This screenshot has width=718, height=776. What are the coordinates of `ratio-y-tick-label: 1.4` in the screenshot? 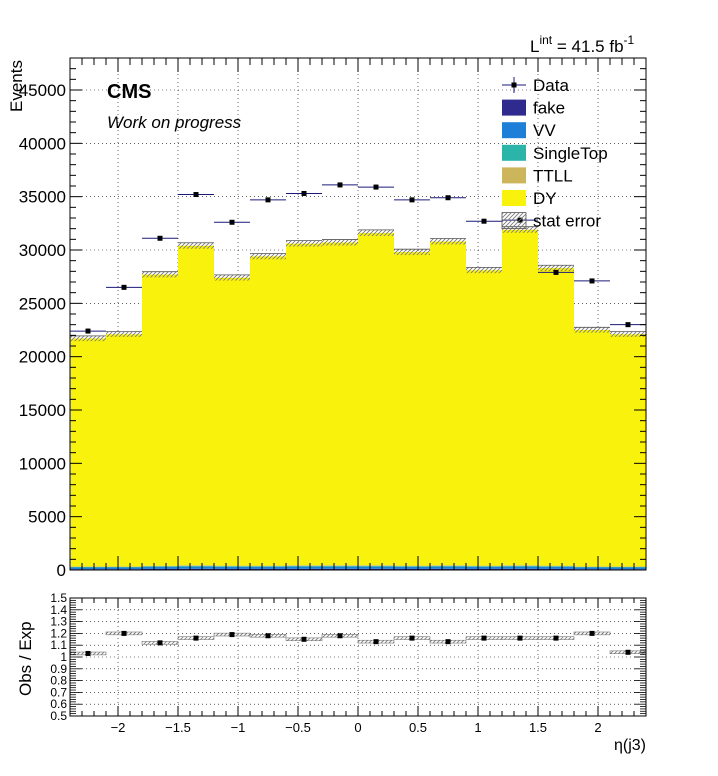 It's located at (58, 610).